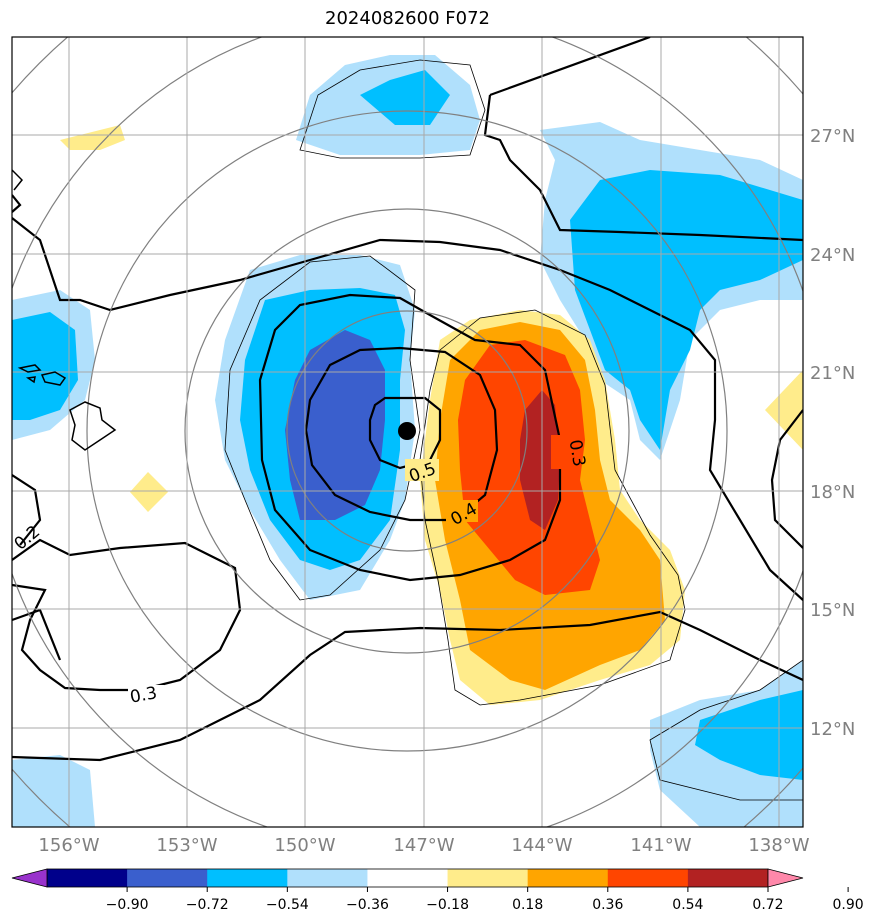 The image size is (873, 924). What do you see at coordinates (832, 729) in the screenshot?
I see `lat-label: 12°N` at bounding box center [832, 729].